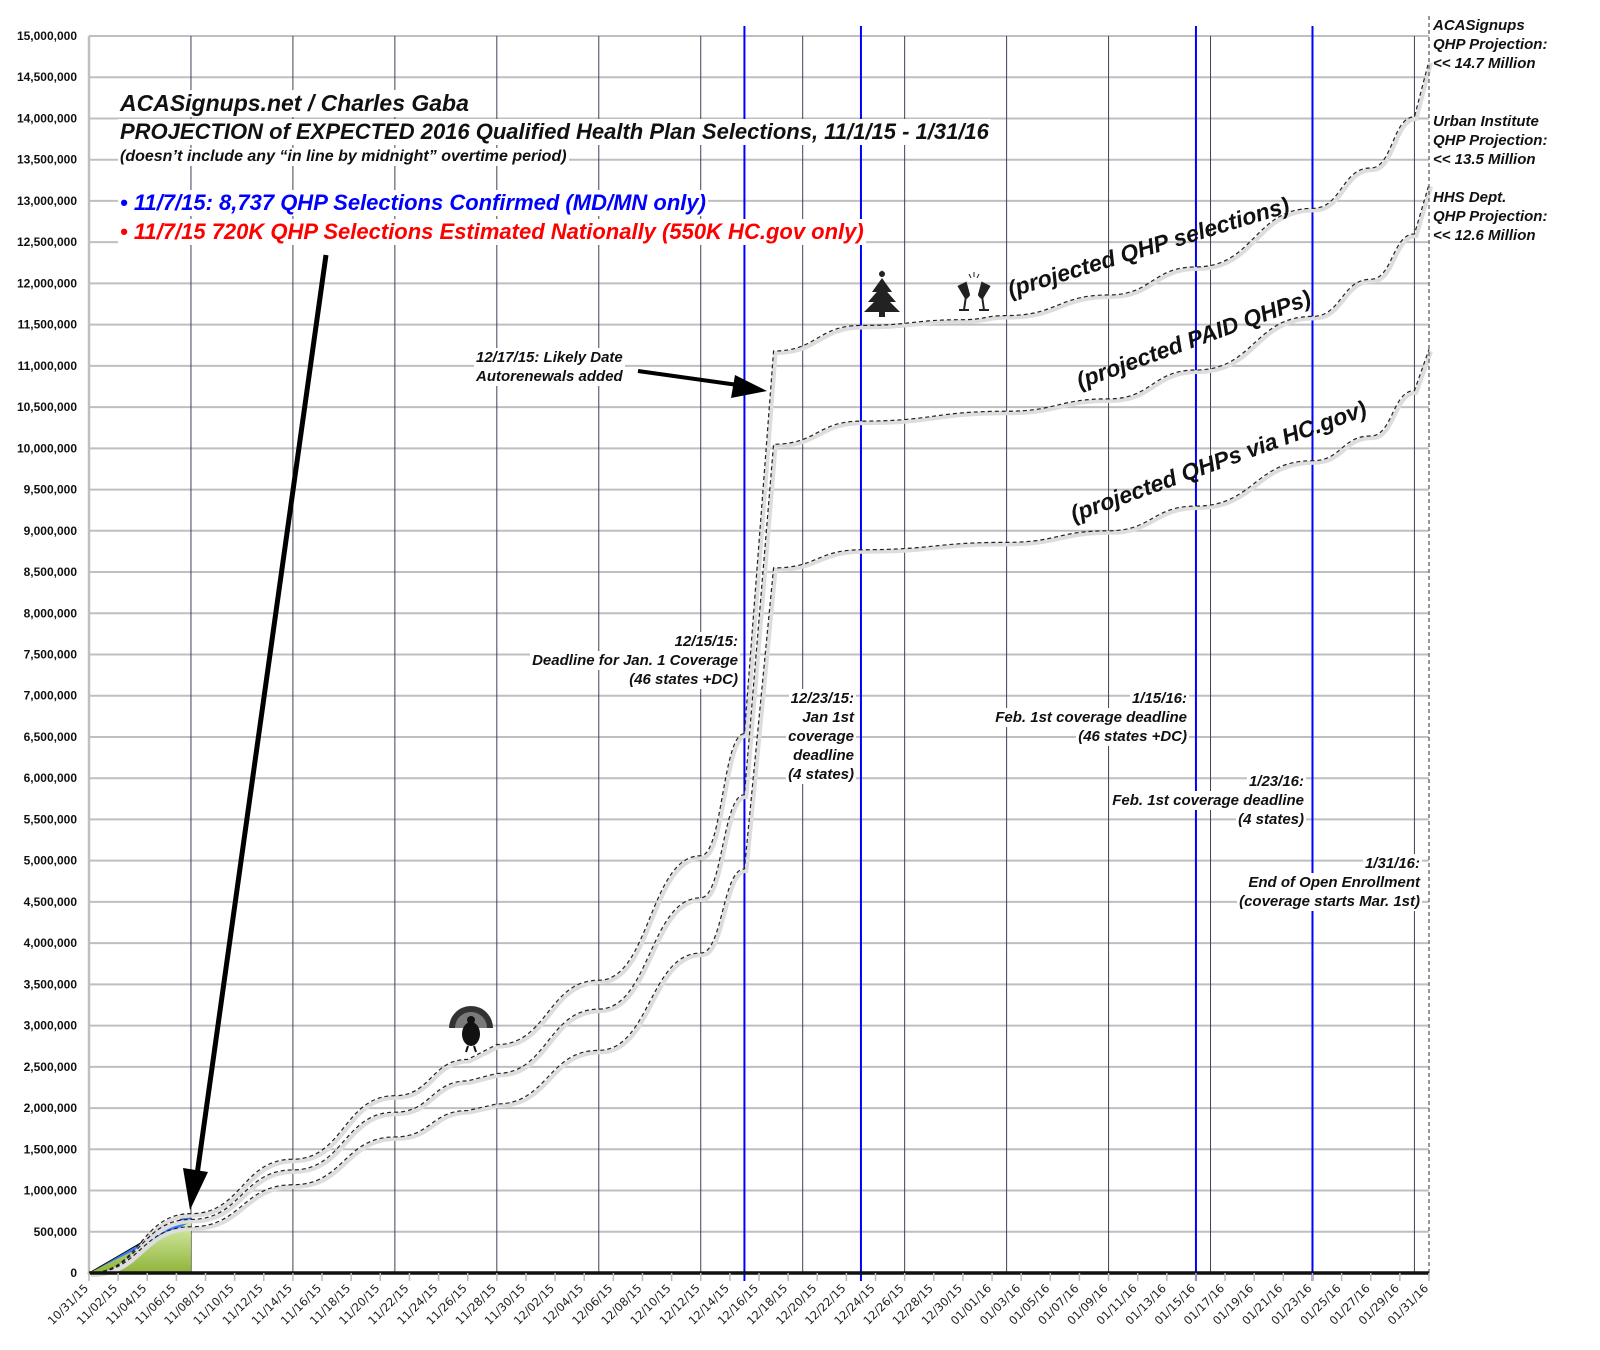  I want to click on y-tick-label: 10,500,000, so click(47, 407).